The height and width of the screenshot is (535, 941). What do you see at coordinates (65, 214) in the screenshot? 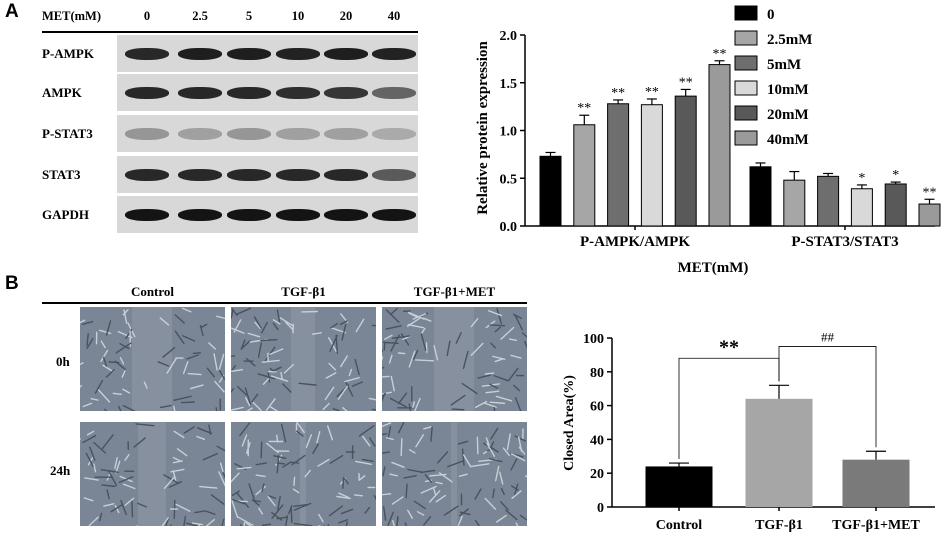
I see `blot-row-label: GAPDH` at bounding box center [65, 214].